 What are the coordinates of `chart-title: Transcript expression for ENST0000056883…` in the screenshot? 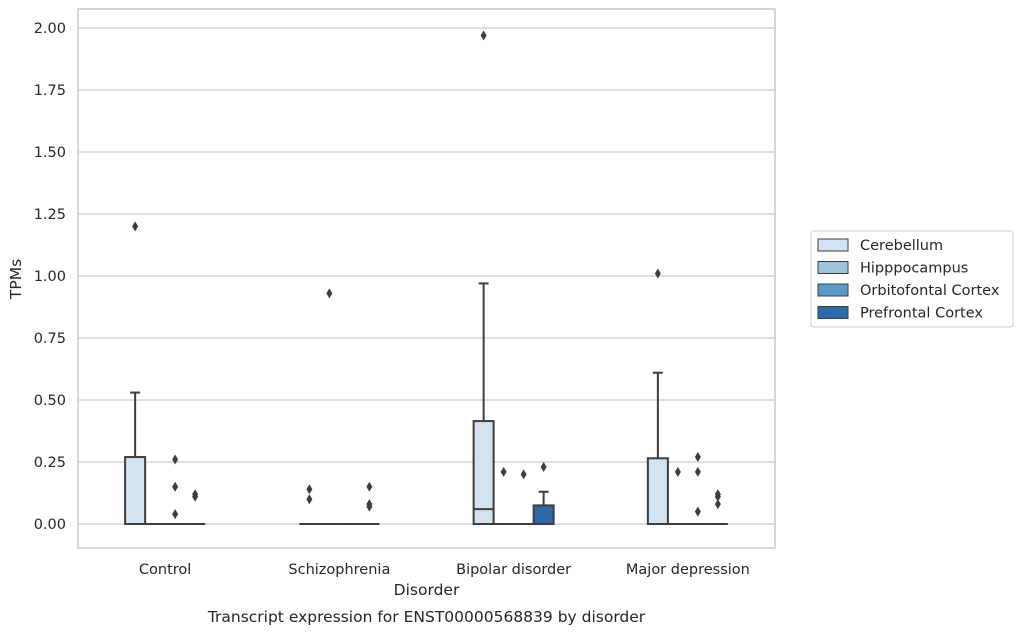 It's located at (426, 617).